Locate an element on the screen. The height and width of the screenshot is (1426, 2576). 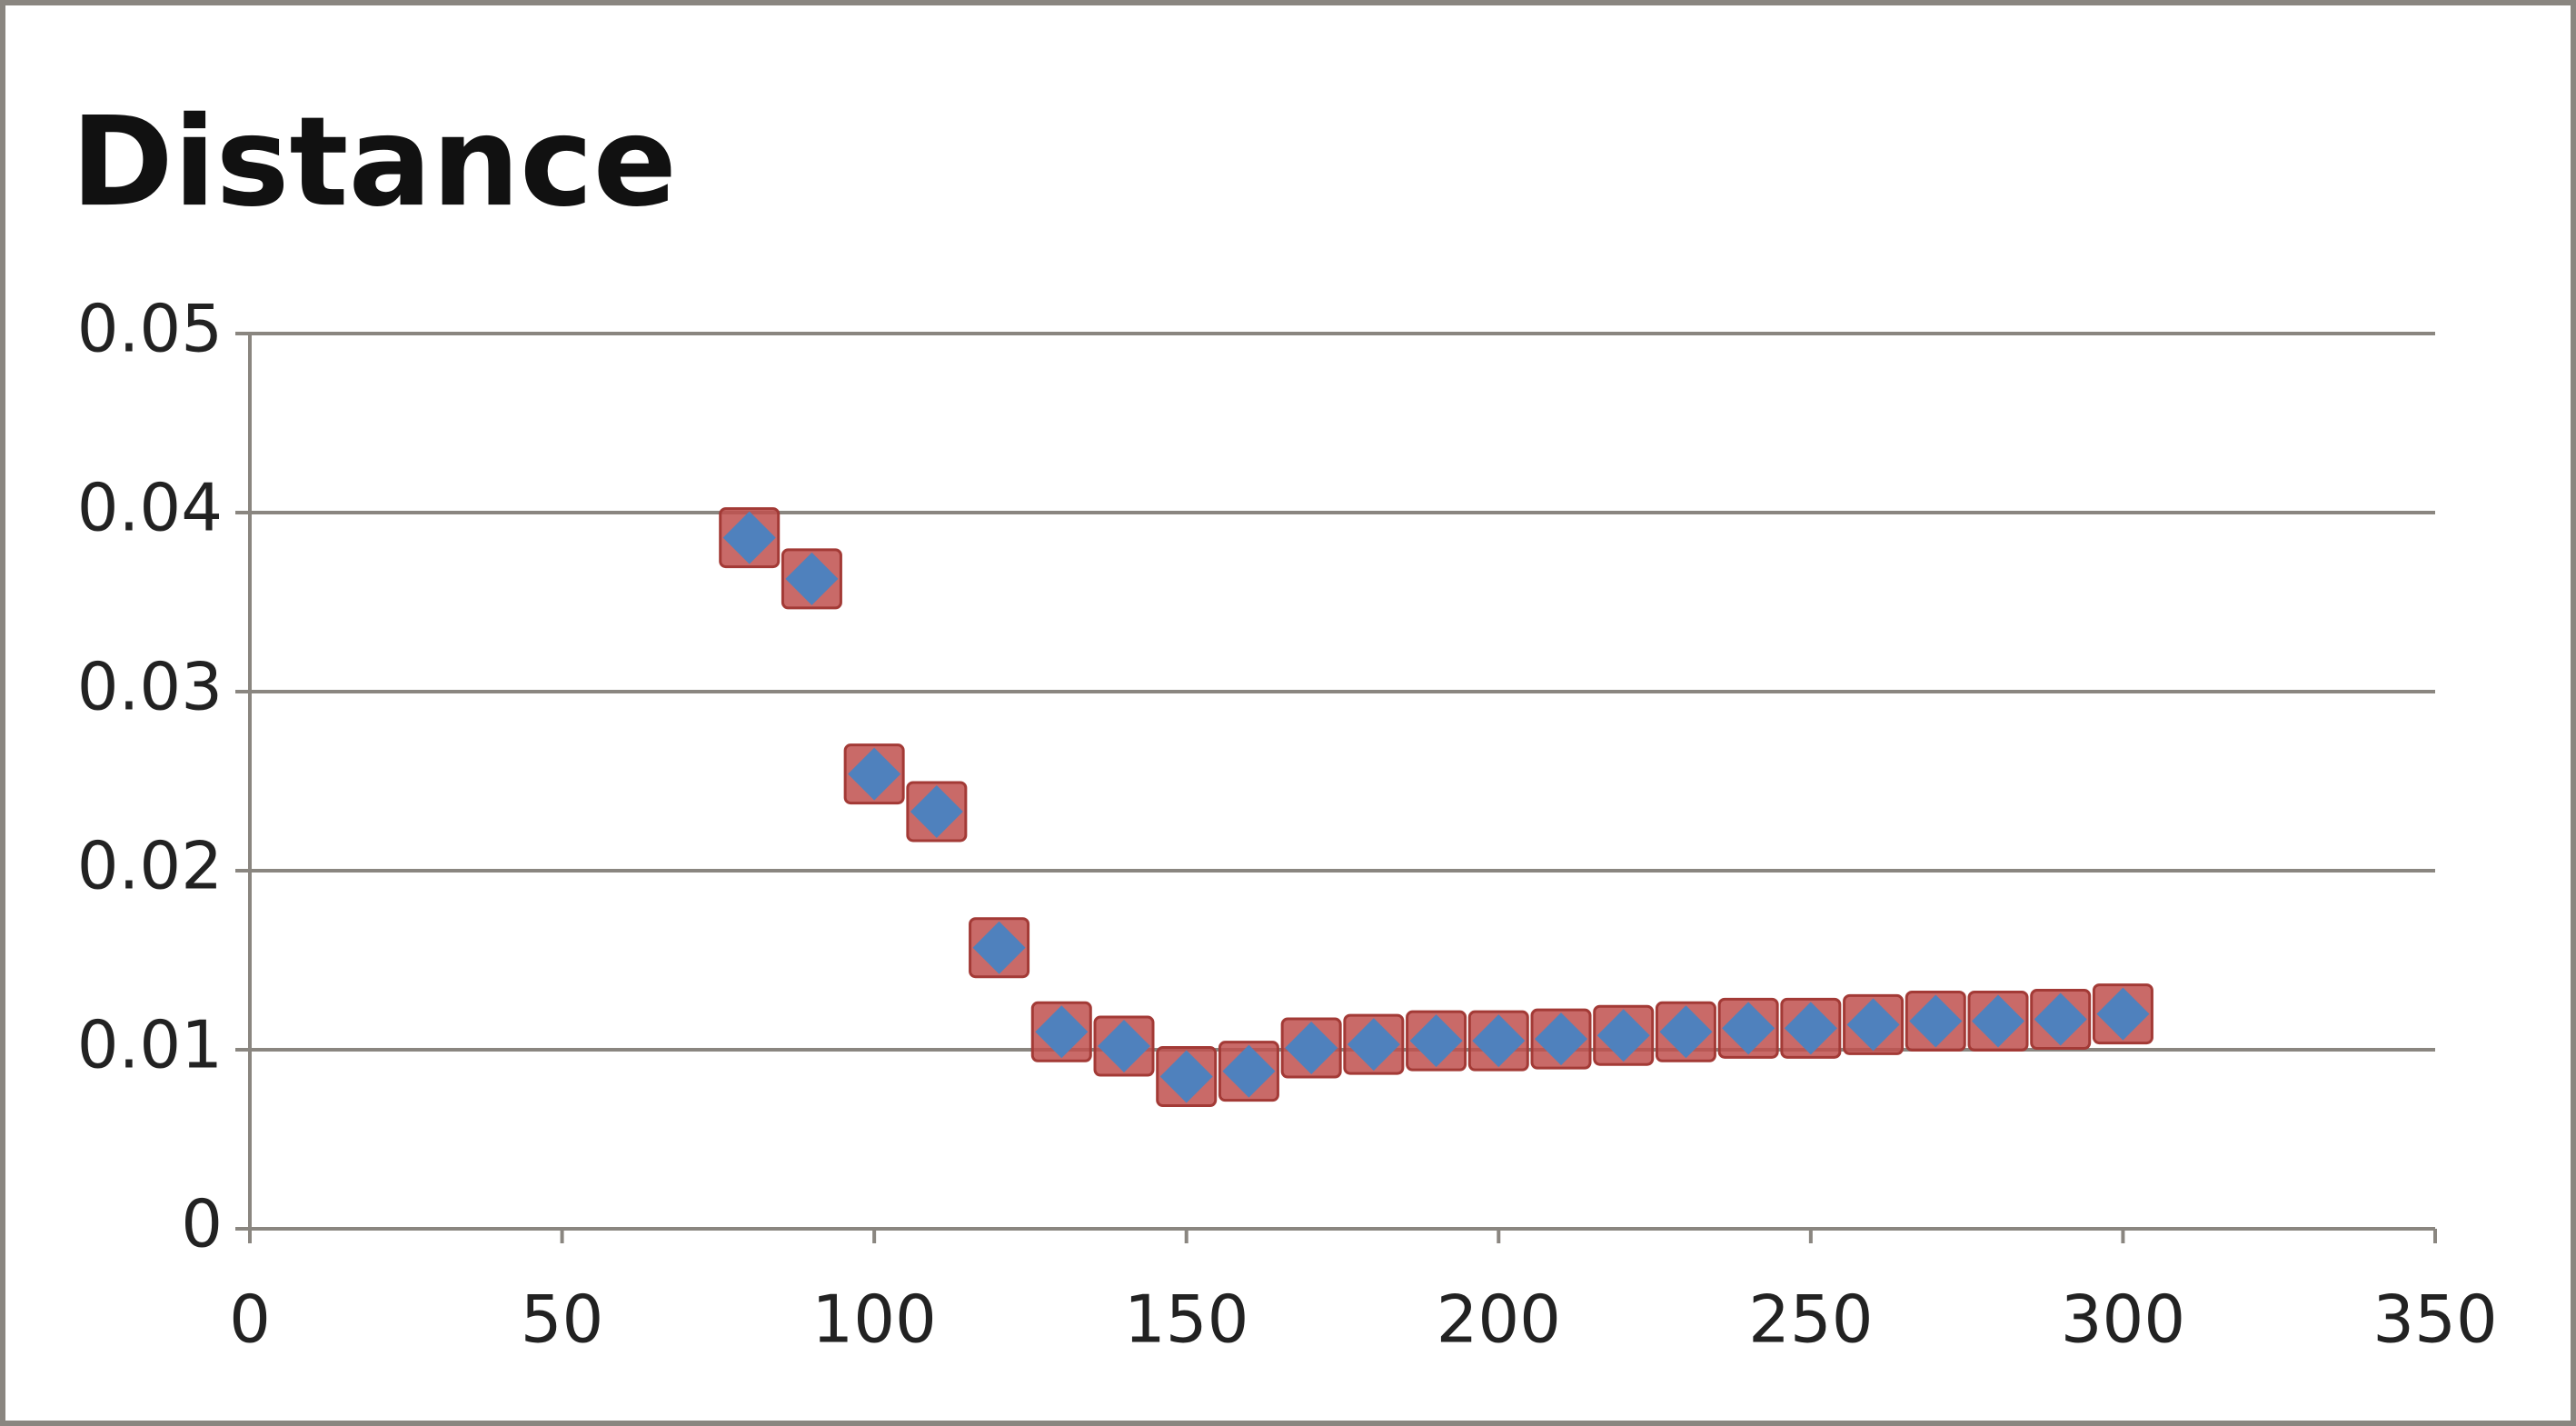
y-tick-label: 0.05 is located at coordinates (150, 329).